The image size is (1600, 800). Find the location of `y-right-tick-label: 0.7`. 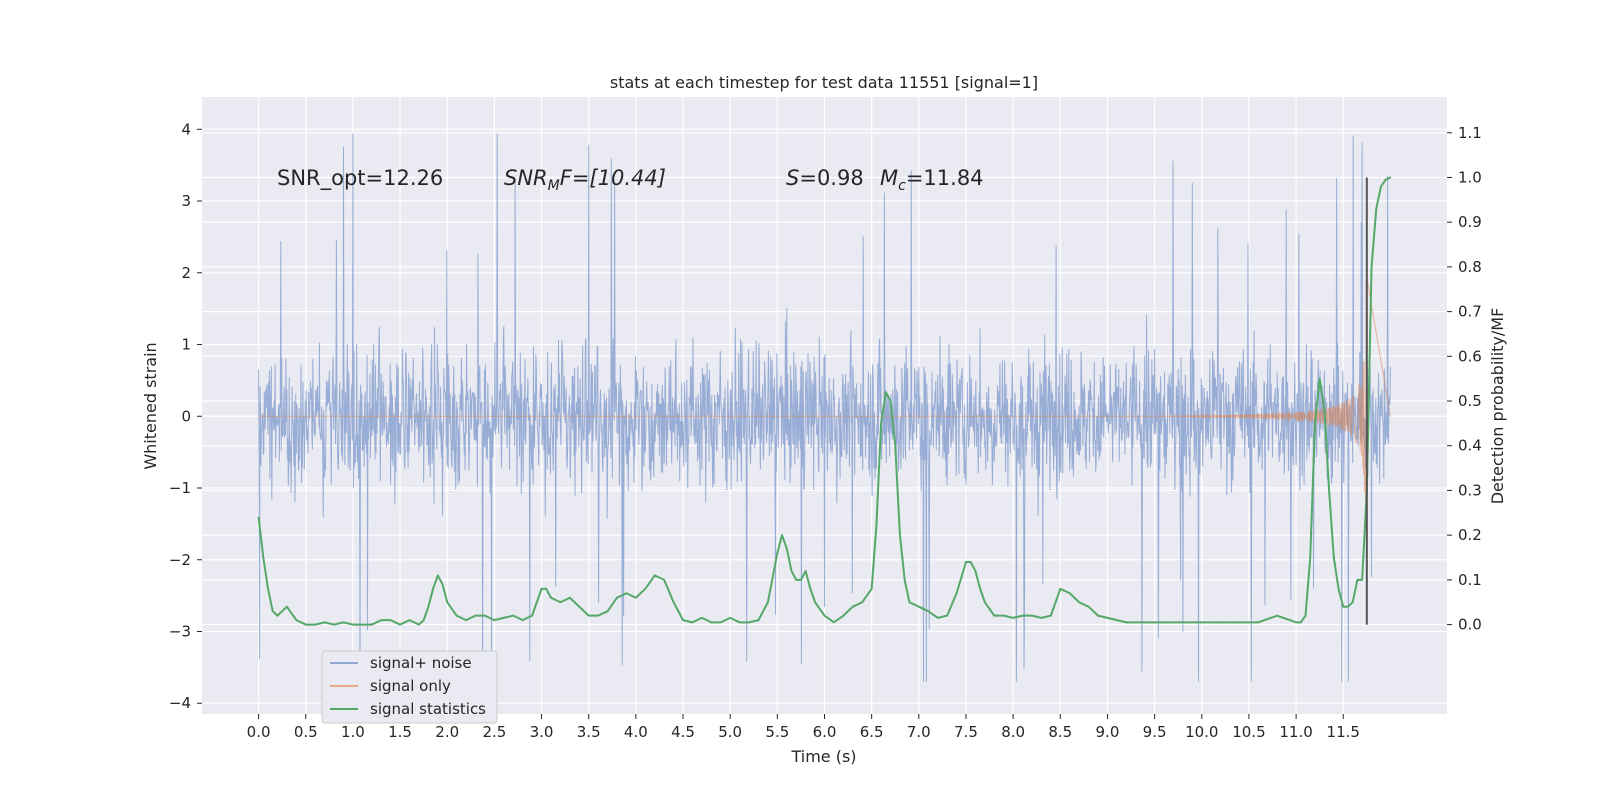

y-right-tick-label: 0.7 is located at coordinates (1470, 312).